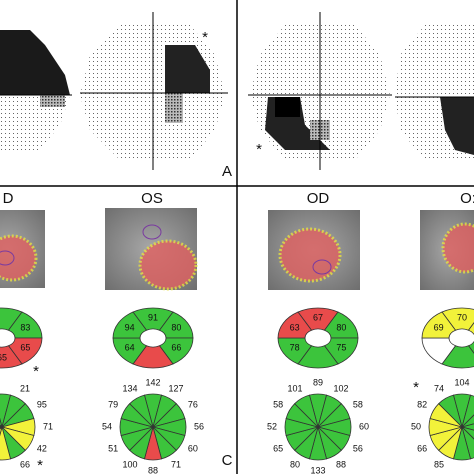 This screenshot has height=474, width=474. I want to click on eye-label: O:, so click(467, 198).